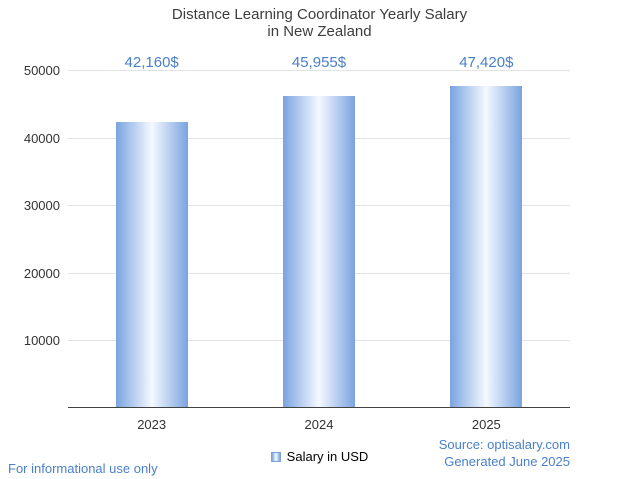  I want to click on x-axis-line, so click(319, 407).